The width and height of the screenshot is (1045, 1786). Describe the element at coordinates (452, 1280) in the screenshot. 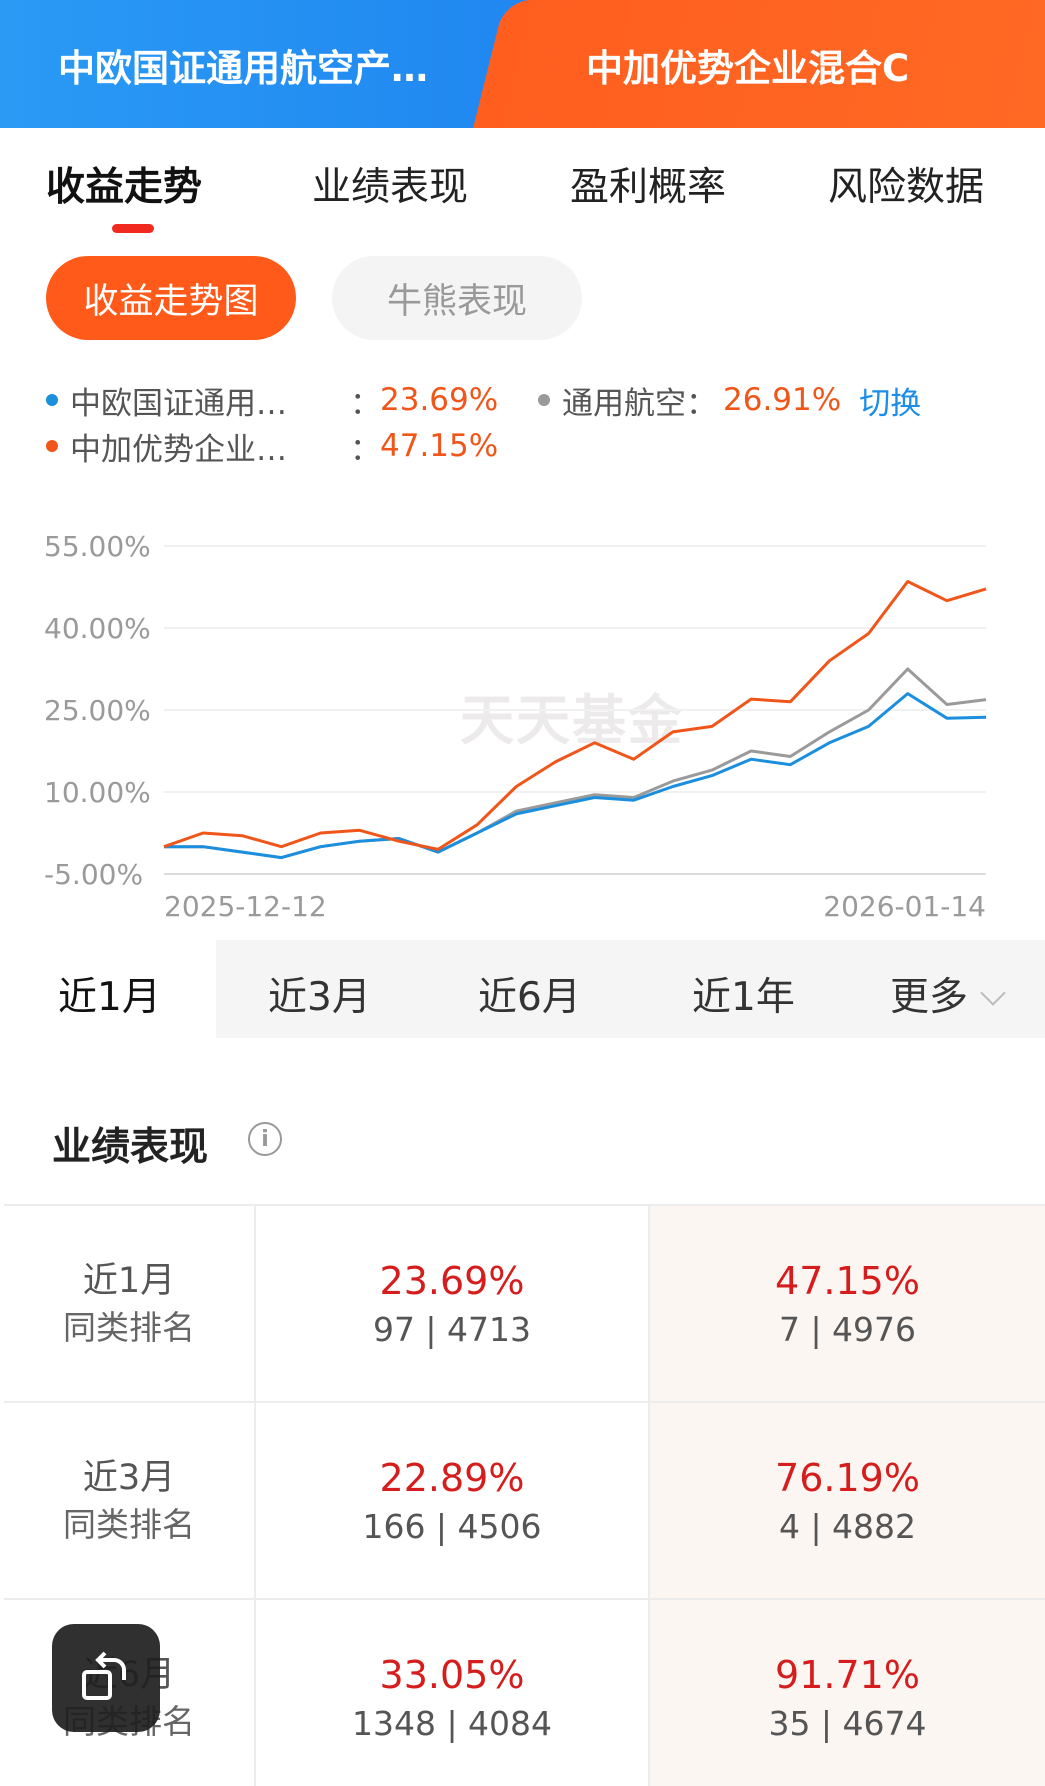

I see `fund-a-return: 23.69%` at that location.